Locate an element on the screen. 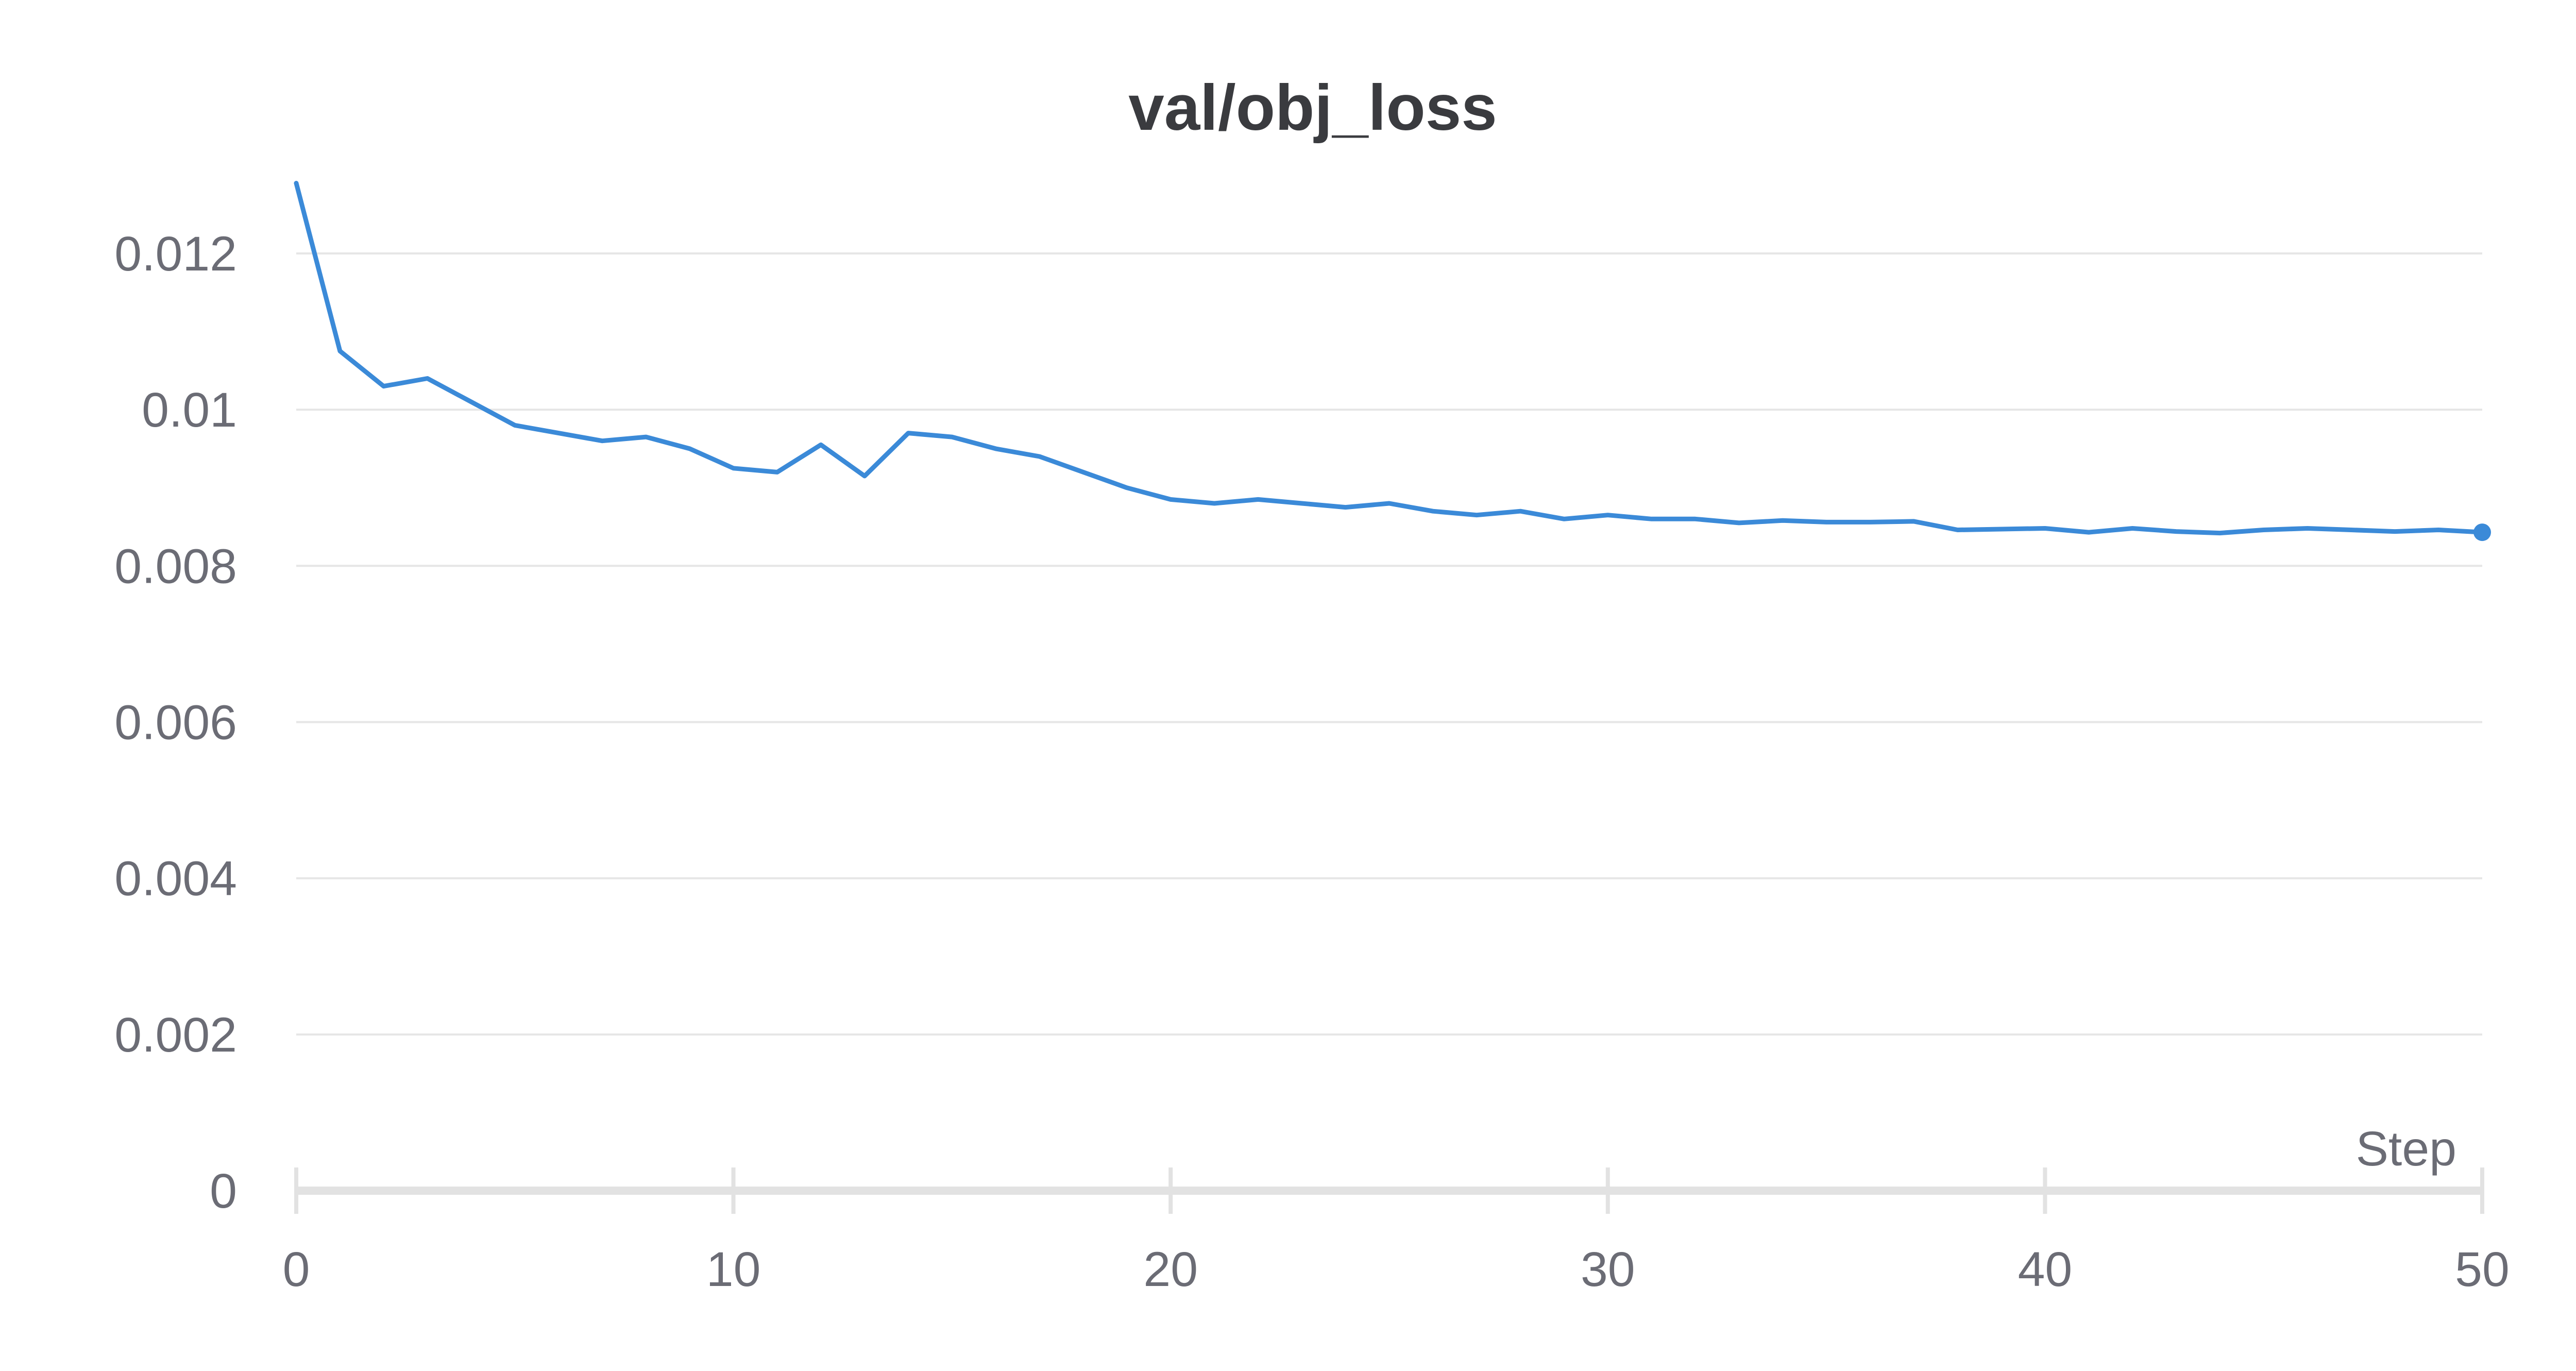 The image size is (2576, 1371). y-tick-label: 0.006 is located at coordinates (175, 723).